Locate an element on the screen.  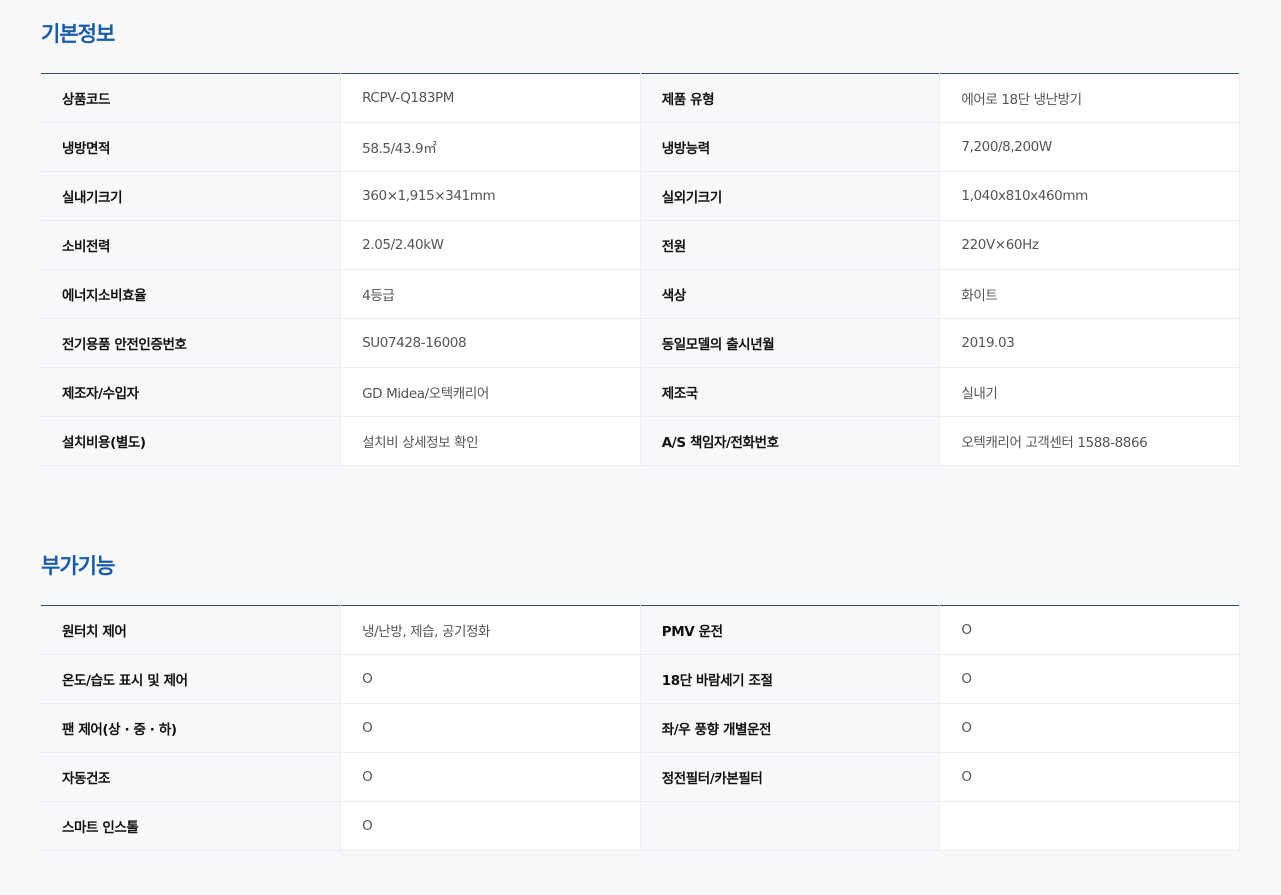
spec-label: 18단 바람세기 조절 is located at coordinates (790, 679).